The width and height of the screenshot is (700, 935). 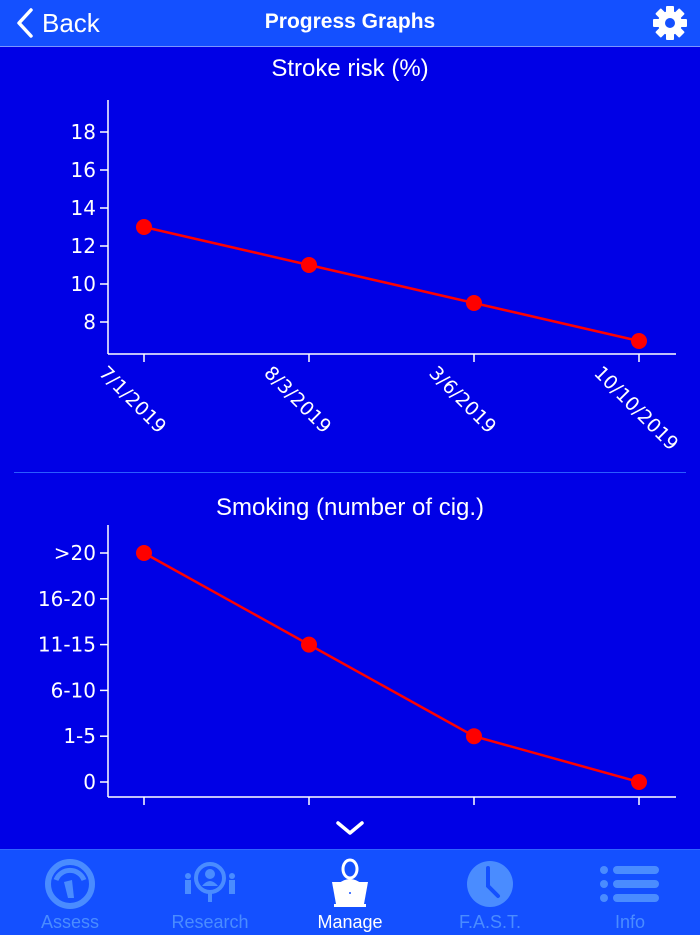 I want to click on y-tick-label: 11-15, so click(x=67, y=645).